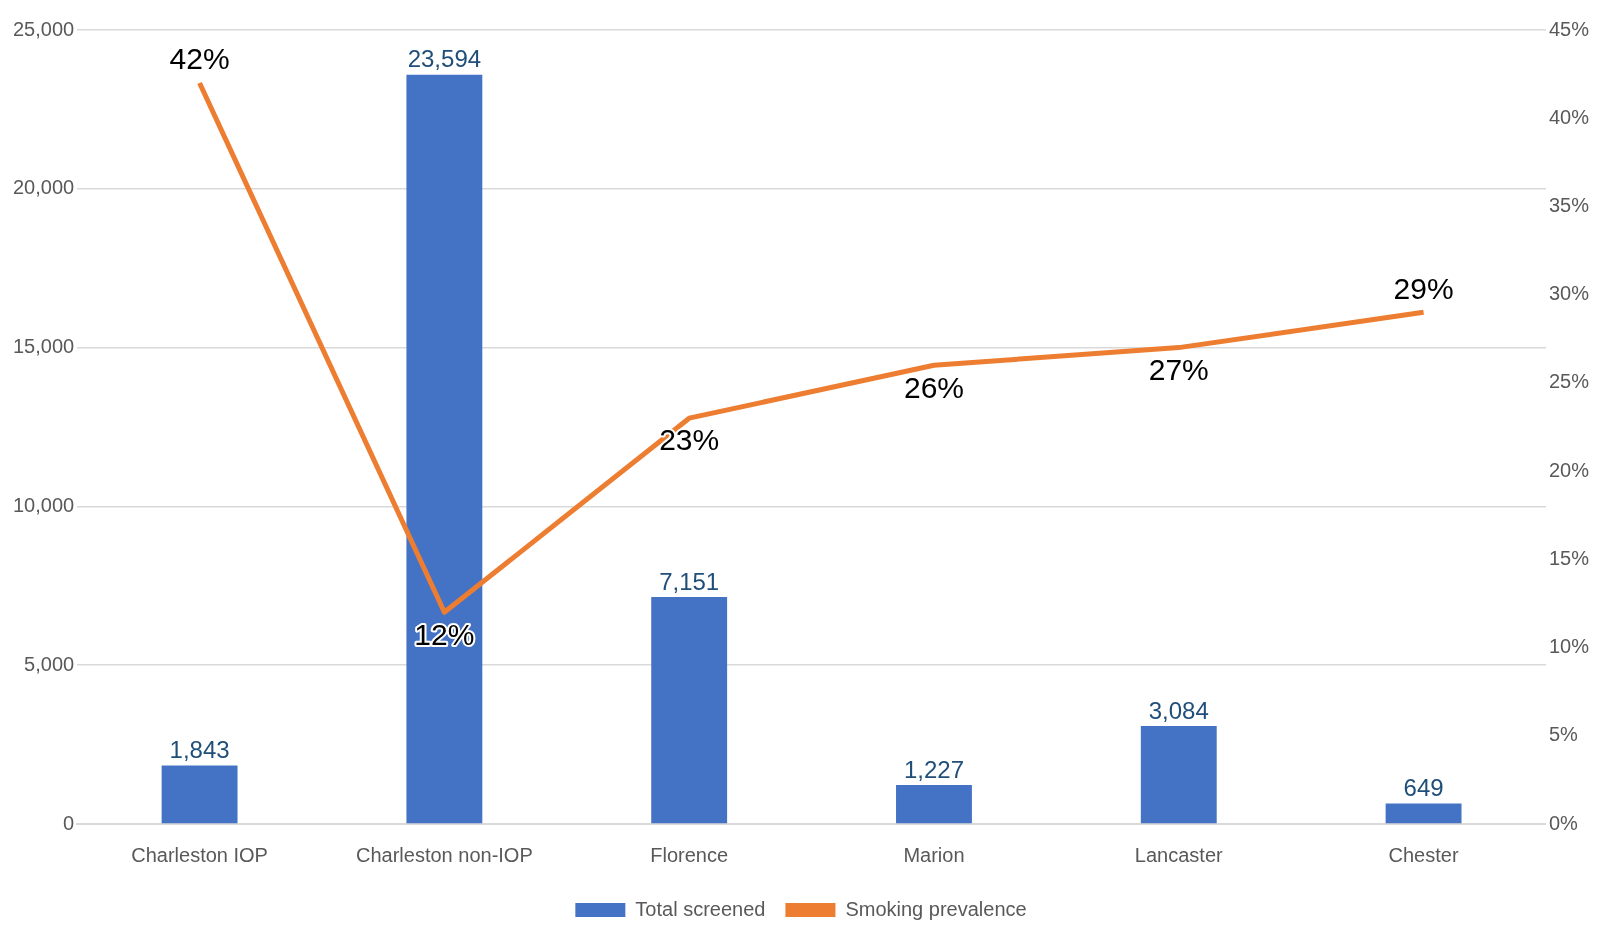 This screenshot has width=1602, height=935. I want to click on x-tick-label: Charleston non-IOP, so click(444, 854).